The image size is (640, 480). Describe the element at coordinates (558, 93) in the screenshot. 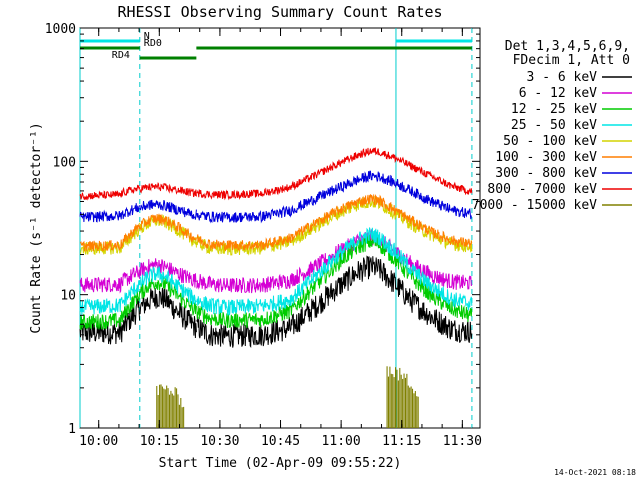

I see `legend-entry-label: 6 - 12 keV` at that location.